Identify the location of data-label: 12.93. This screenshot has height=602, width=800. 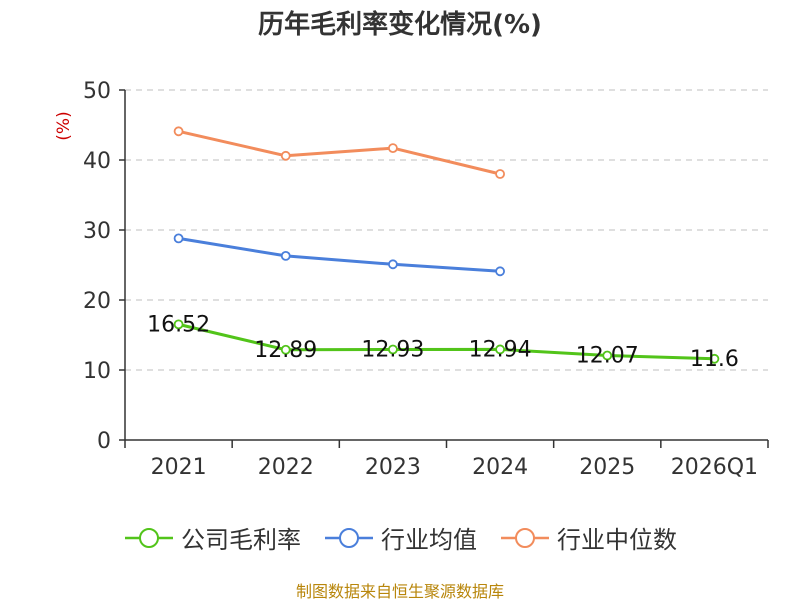
(392, 349).